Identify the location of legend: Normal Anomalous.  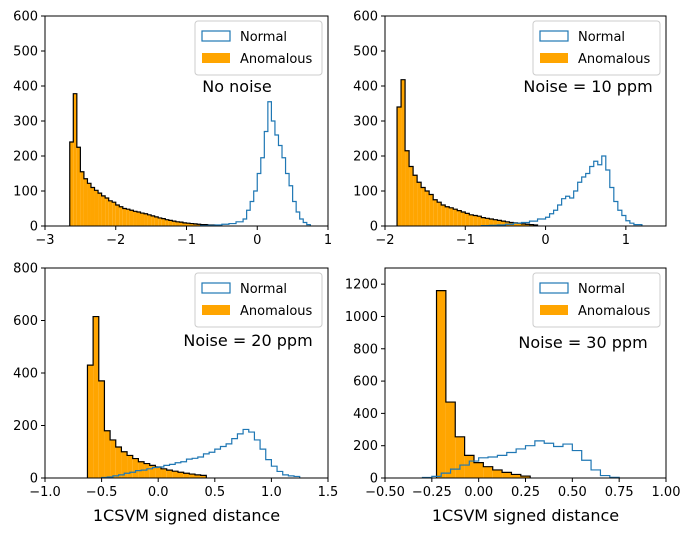
(596, 48).